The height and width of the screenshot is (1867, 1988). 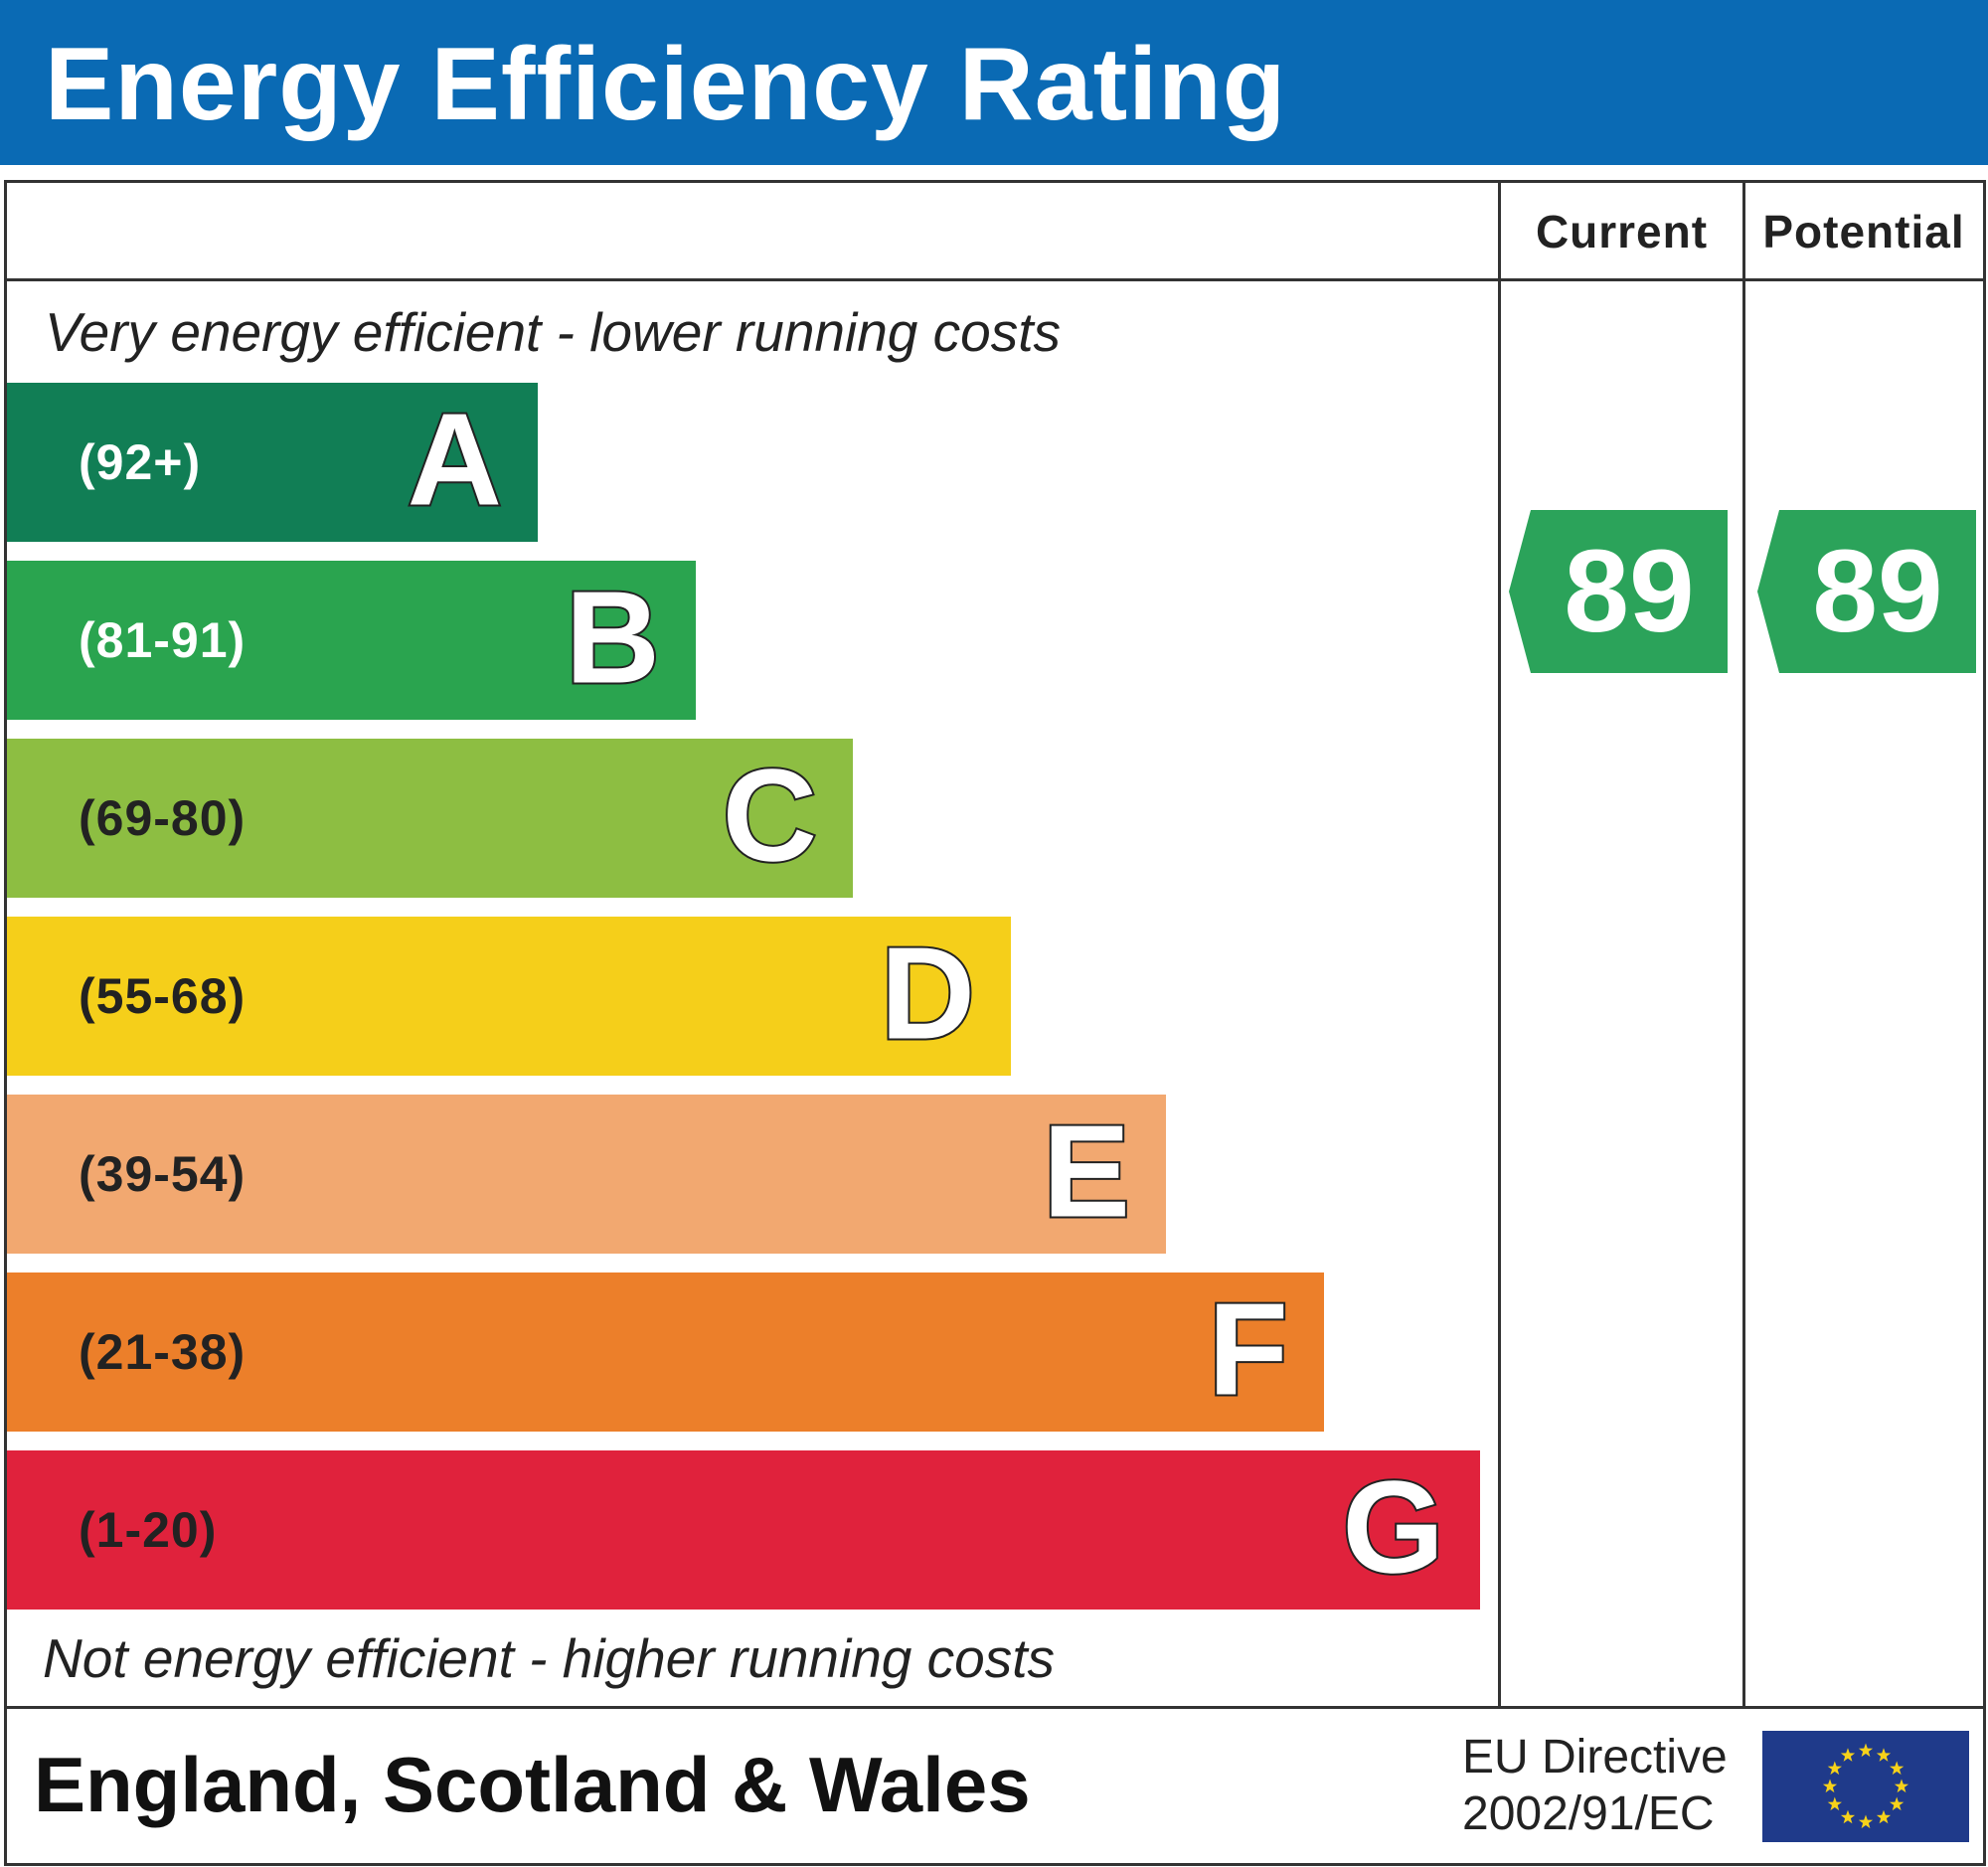 What do you see at coordinates (455, 459) in the screenshot?
I see `band-letter: A` at bounding box center [455, 459].